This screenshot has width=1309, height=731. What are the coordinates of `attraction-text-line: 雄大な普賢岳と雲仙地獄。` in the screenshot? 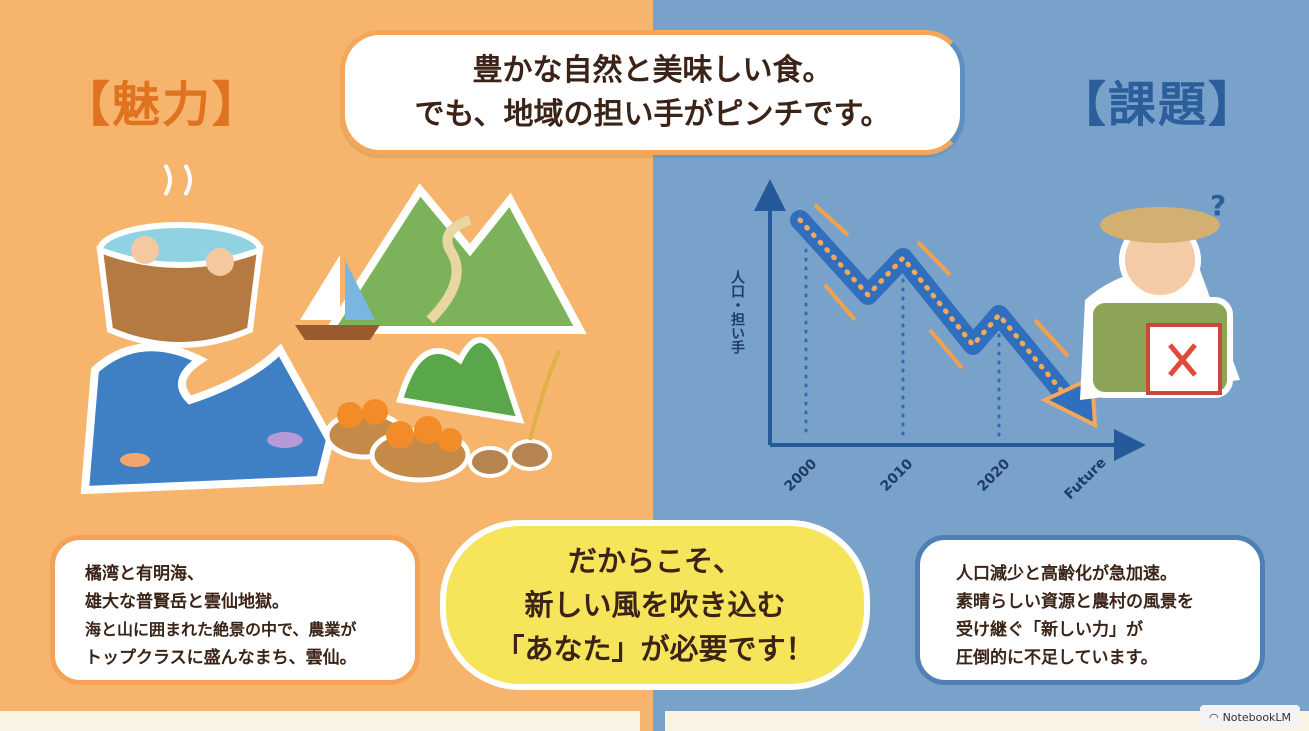 It's located at (187, 602).